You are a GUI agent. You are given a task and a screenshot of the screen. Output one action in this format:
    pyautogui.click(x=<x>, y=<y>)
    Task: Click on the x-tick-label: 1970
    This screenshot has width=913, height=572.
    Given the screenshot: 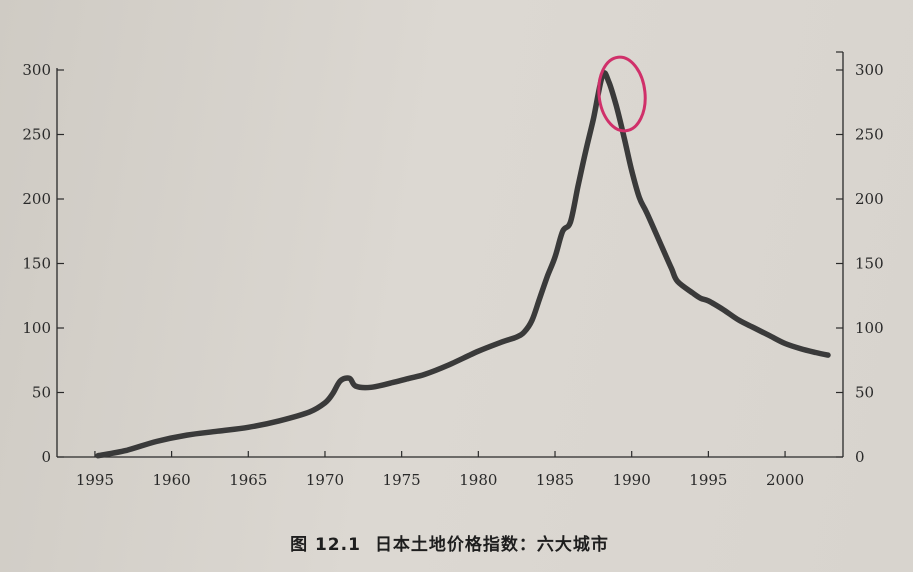 What is the action you would take?
    pyautogui.click(x=325, y=480)
    